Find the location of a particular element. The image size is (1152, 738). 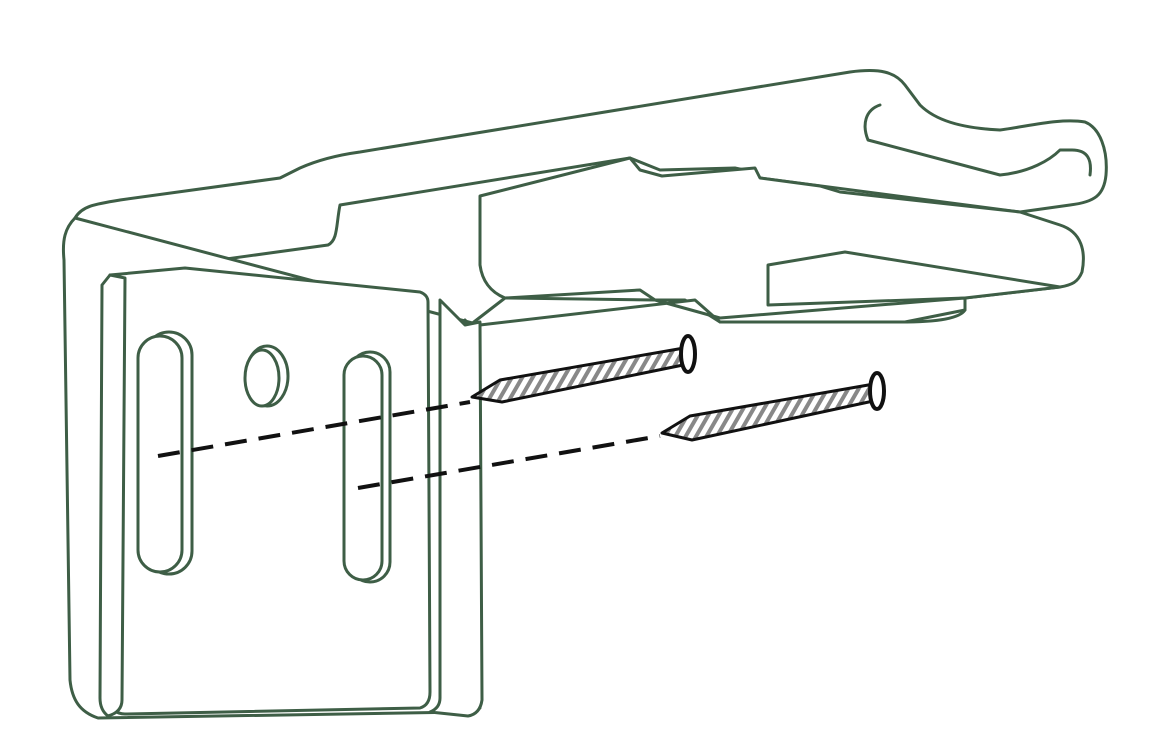

bracket-arm-ridge is located at coordinates (977, 140).